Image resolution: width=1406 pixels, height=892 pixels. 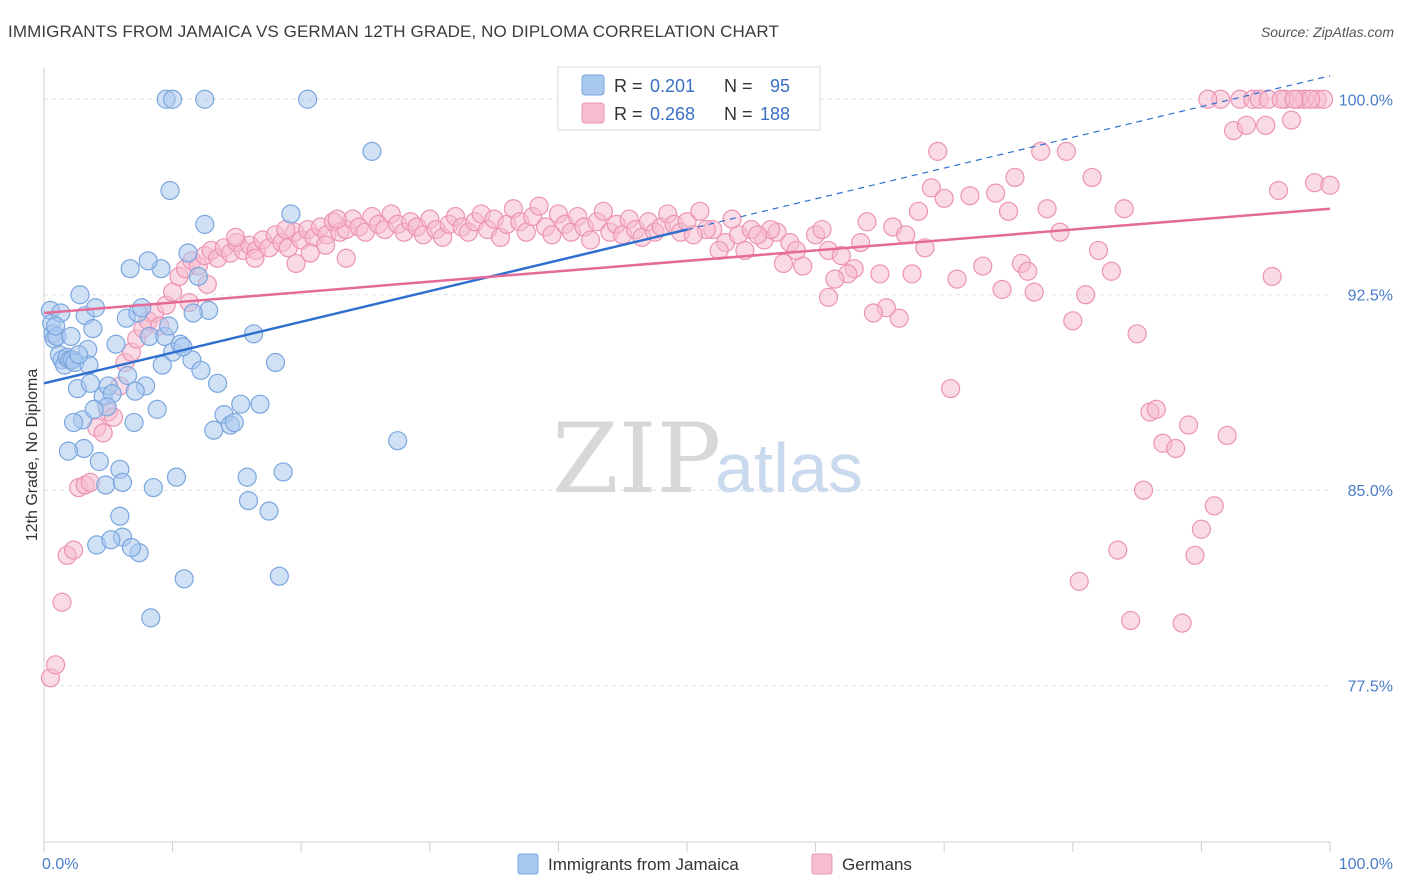 I want to click on legend-swatch-germans, so click(x=593, y=113).